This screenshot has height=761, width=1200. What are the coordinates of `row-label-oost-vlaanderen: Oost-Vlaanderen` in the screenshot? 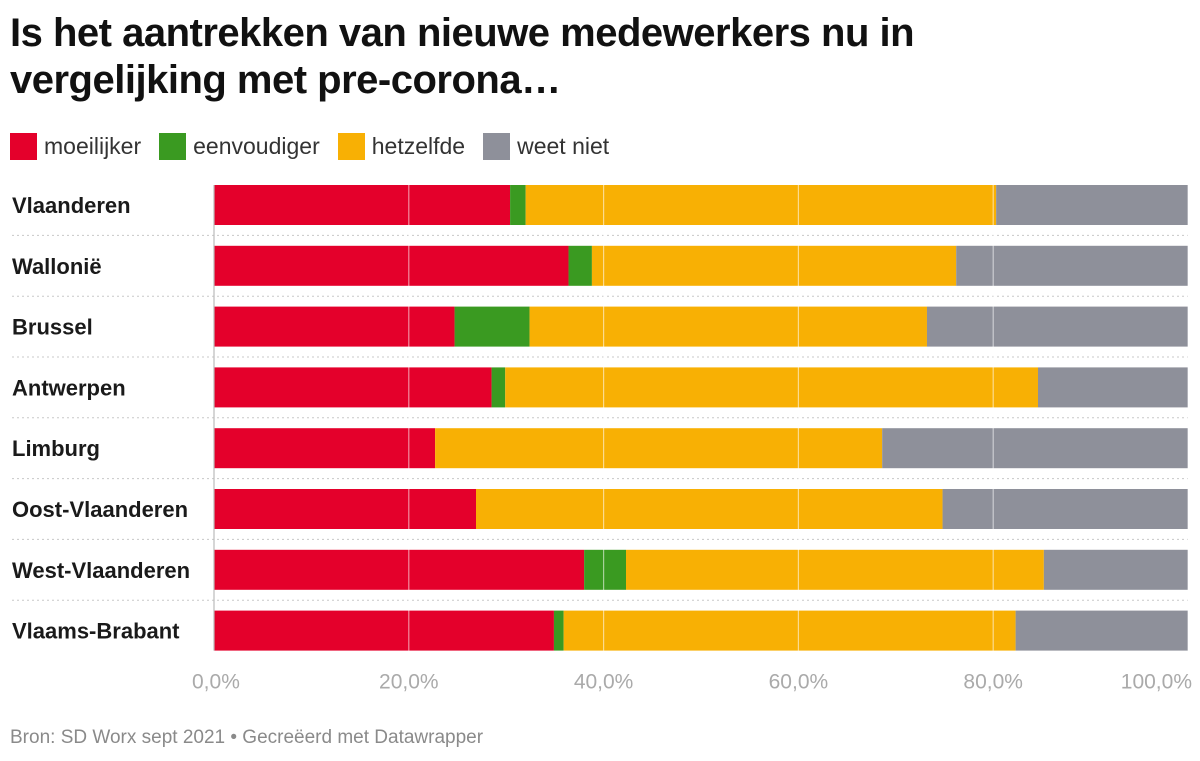 It's located at (100, 509).